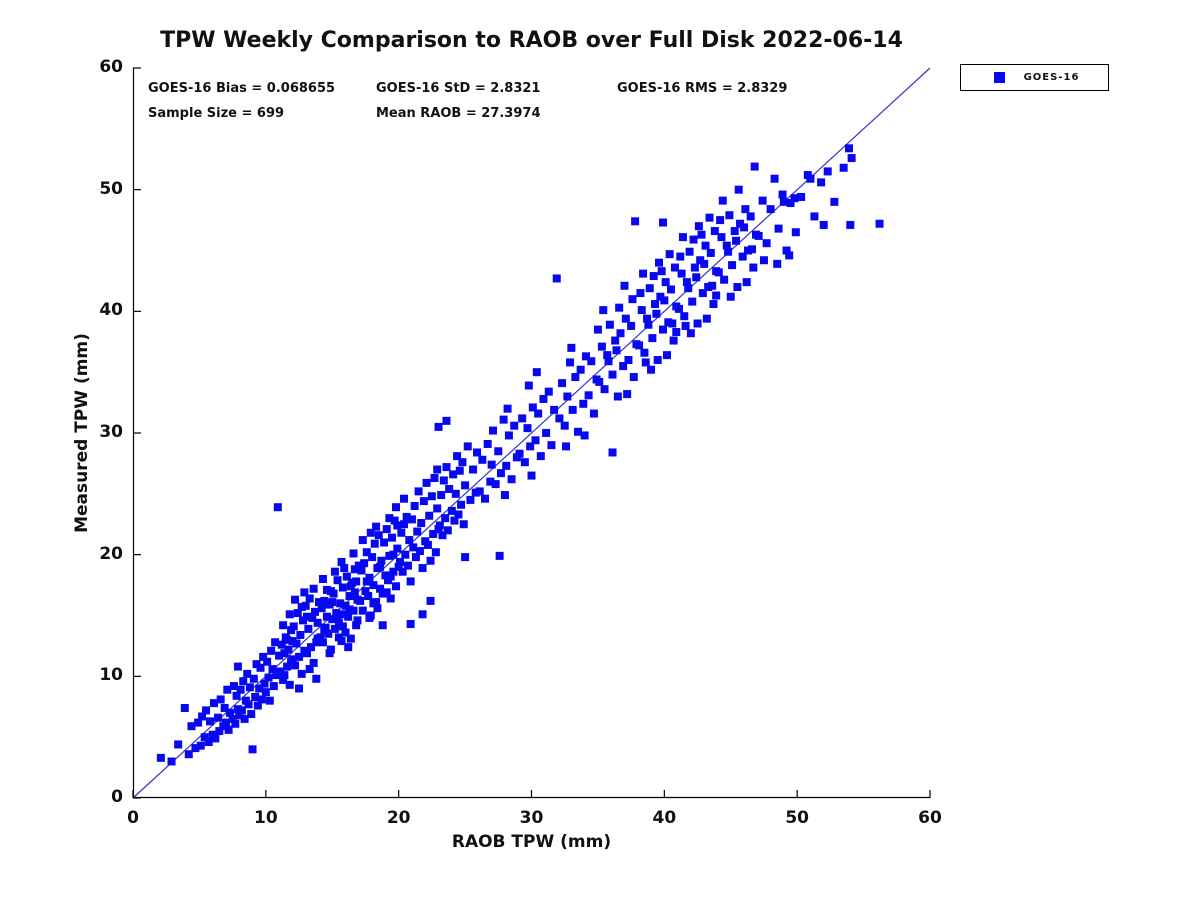 This screenshot has width=1200, height=900. I want to click on legend-label: GOES-16, so click(1051, 77).